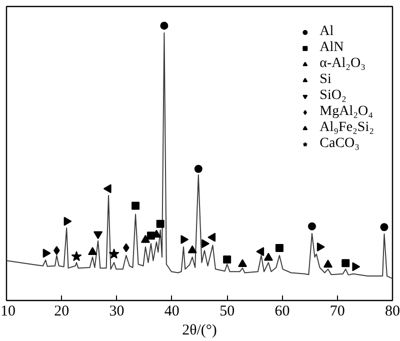 This screenshot has width=400, height=341. What do you see at coordinates (282, 312) in the screenshot?
I see `x-tick-label: 60` at bounding box center [282, 312].